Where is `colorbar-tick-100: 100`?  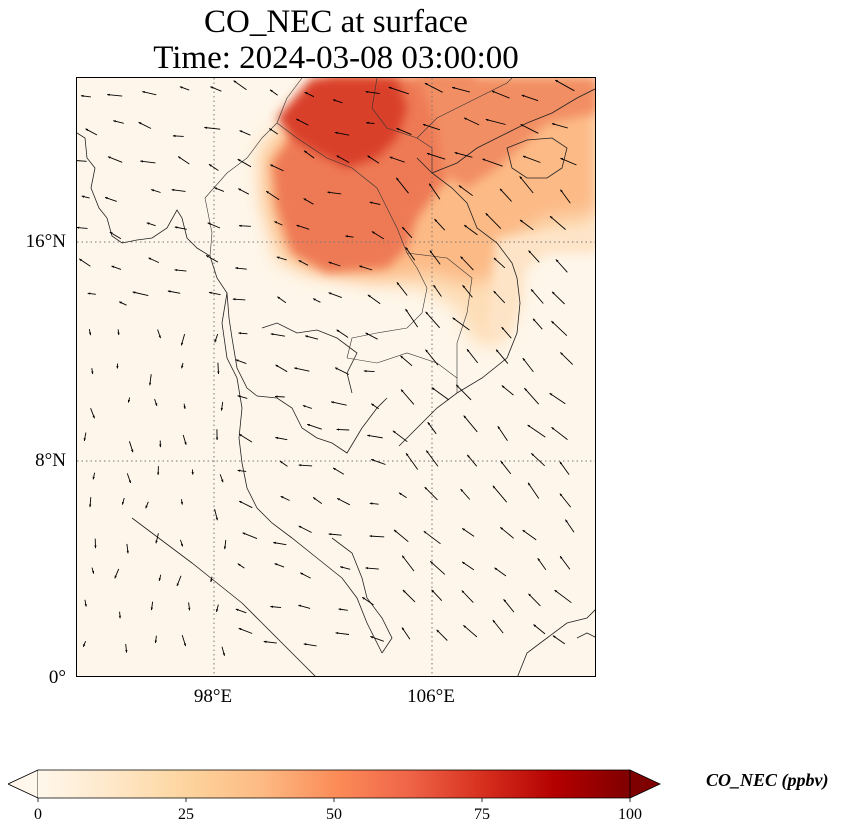
colorbar-tick-100: 100 is located at coordinates (630, 814).